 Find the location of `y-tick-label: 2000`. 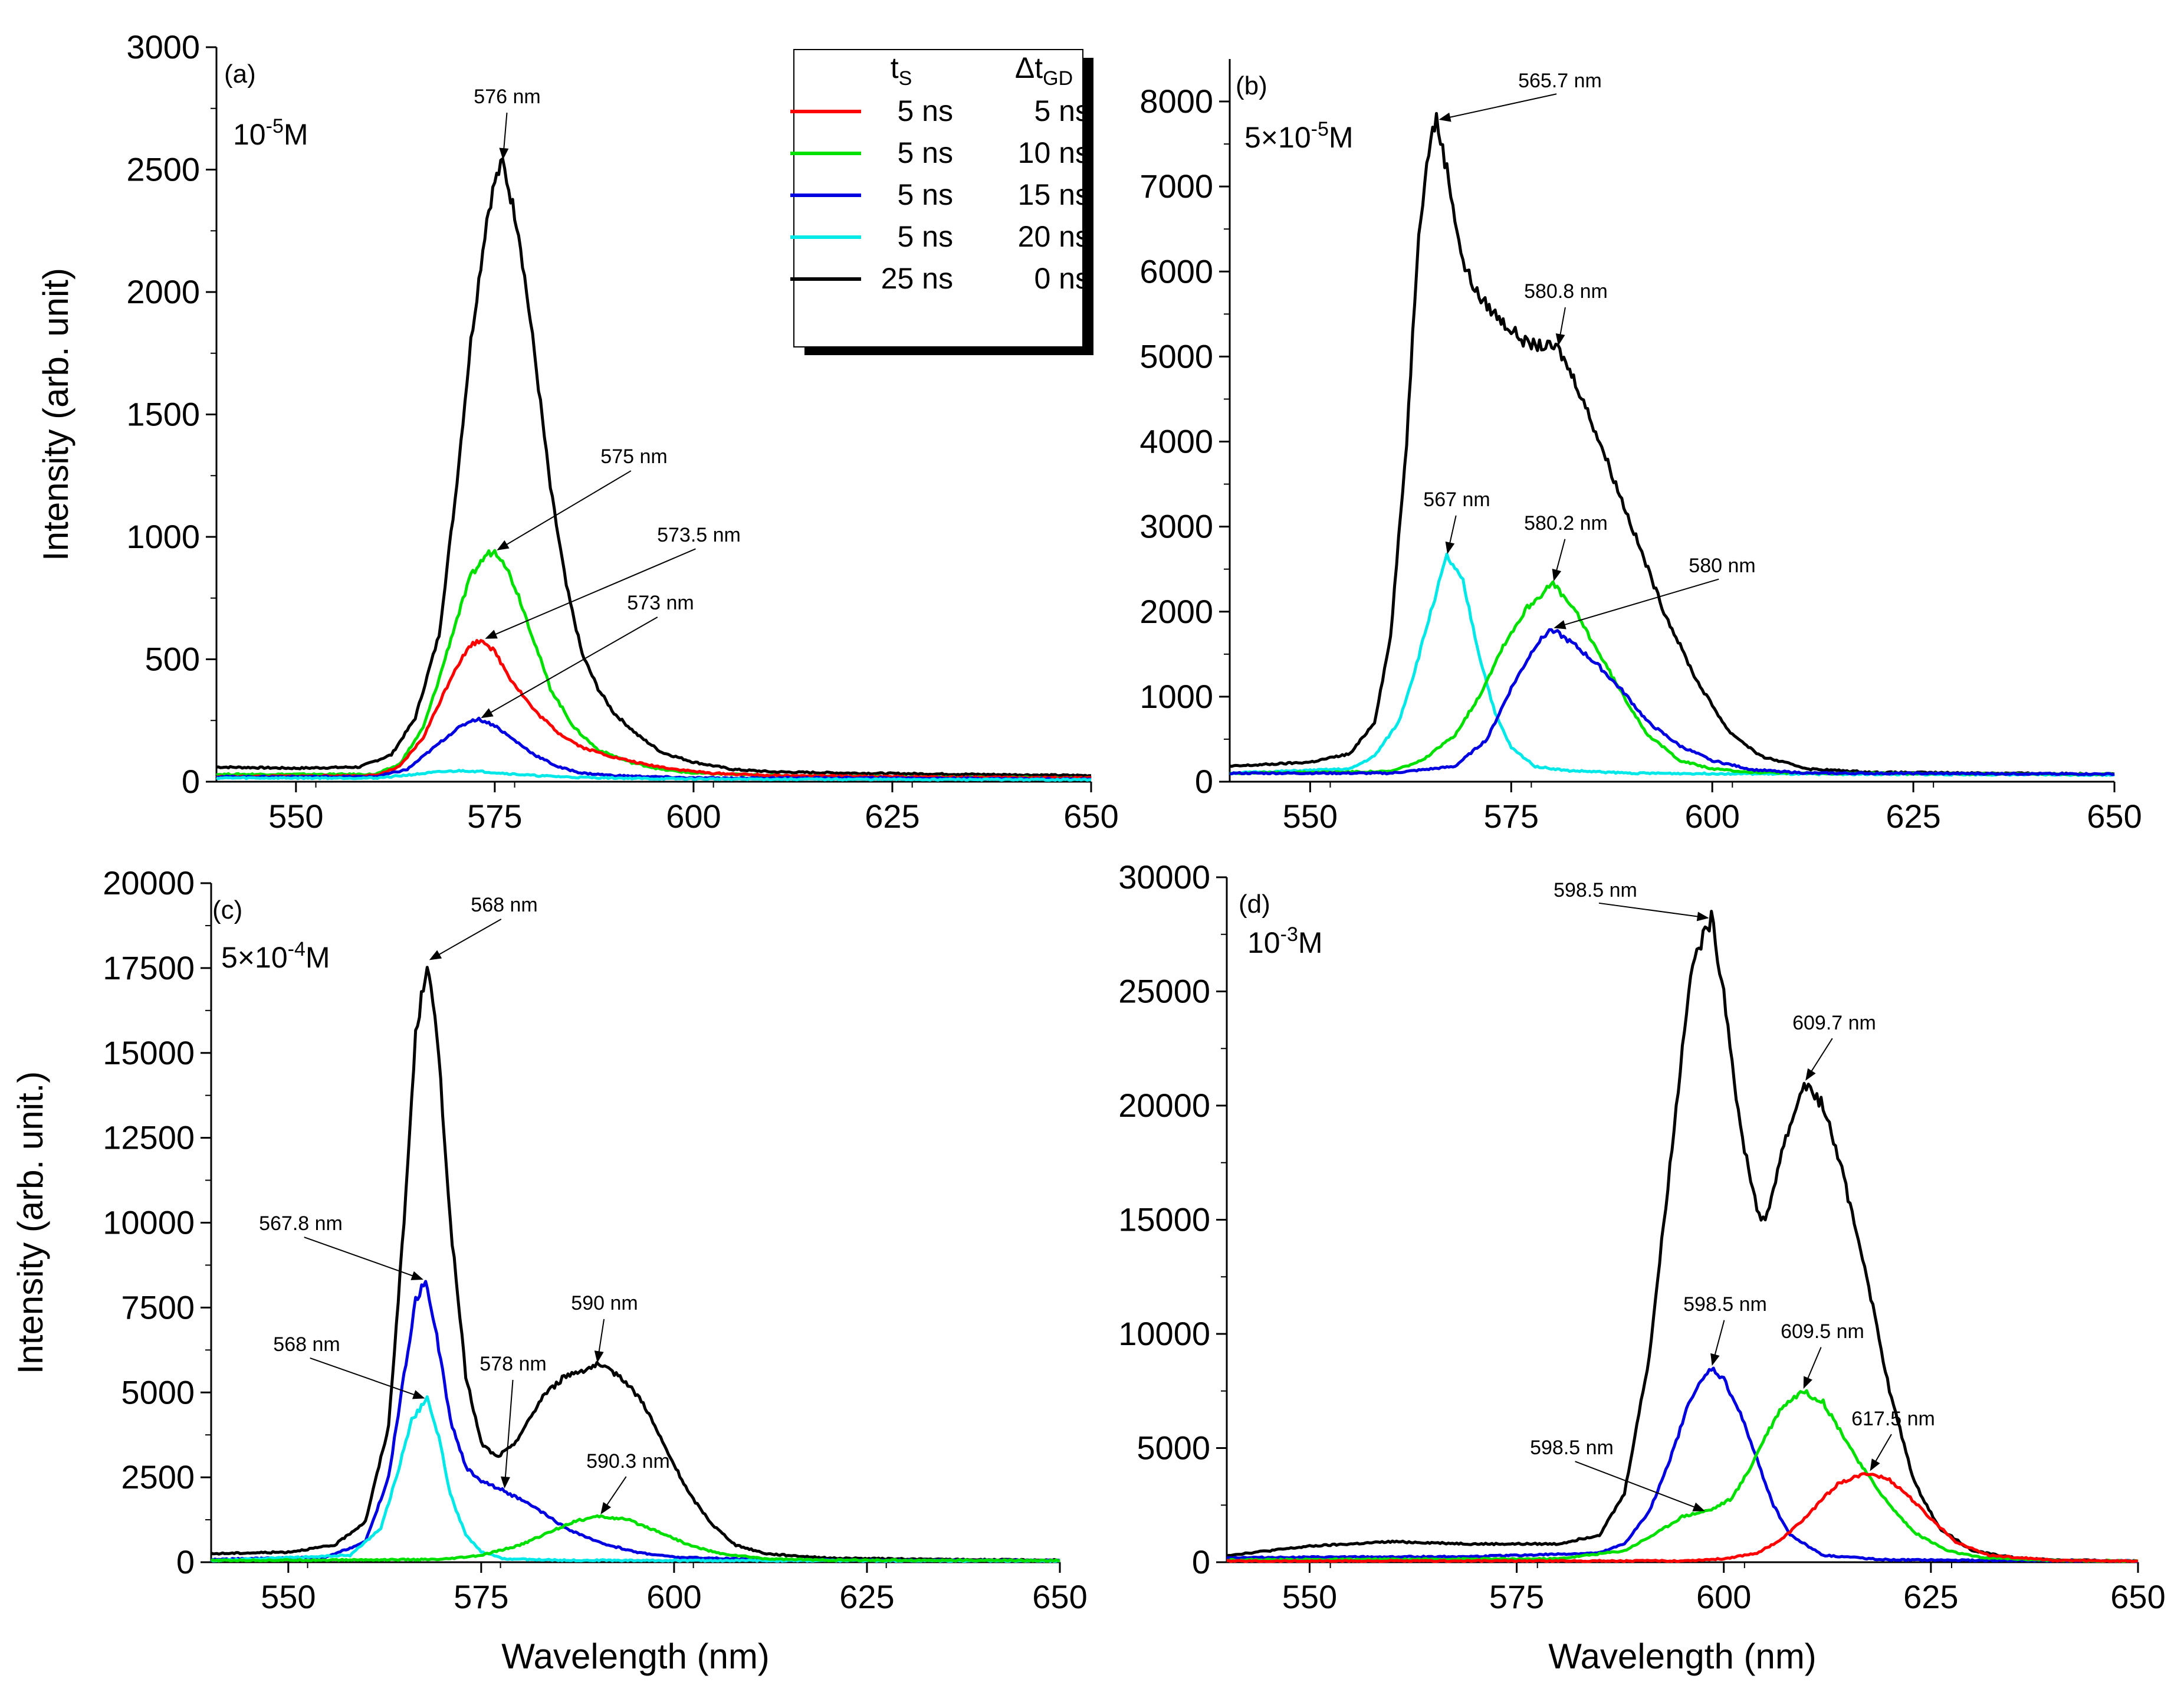

y-tick-label: 2000 is located at coordinates (163, 291).